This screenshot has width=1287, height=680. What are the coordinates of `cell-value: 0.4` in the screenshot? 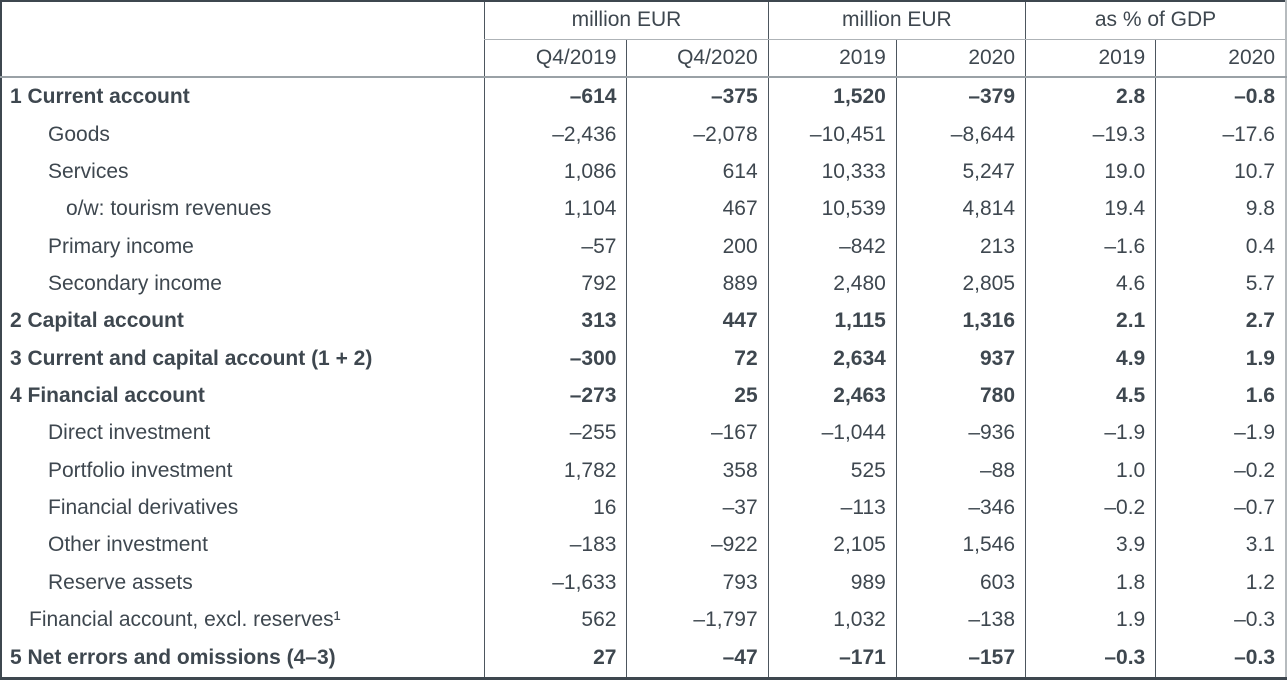 It's located at (1220, 246).